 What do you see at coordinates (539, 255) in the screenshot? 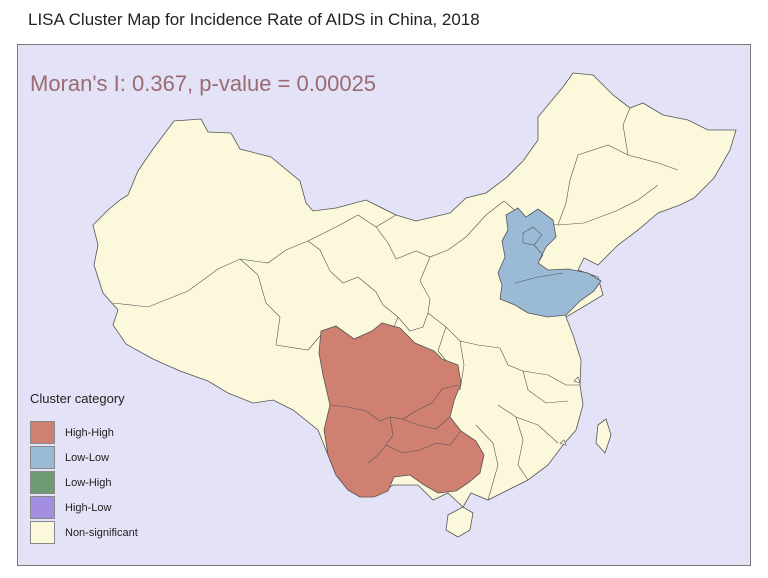
I see `low-low-inner-boundaries` at bounding box center [539, 255].